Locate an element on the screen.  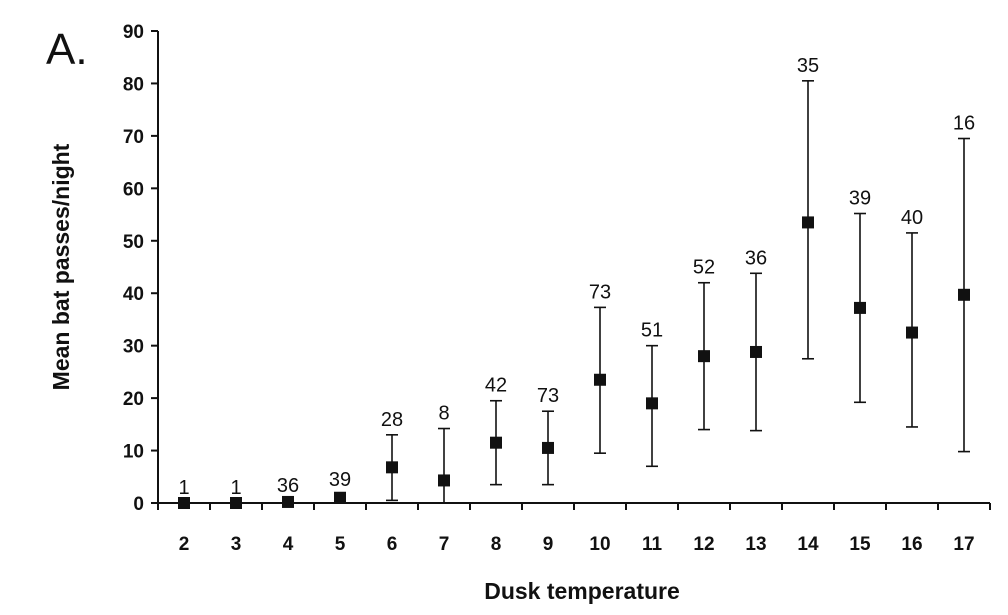
sample-size-label: 16 is located at coordinates (964, 124).